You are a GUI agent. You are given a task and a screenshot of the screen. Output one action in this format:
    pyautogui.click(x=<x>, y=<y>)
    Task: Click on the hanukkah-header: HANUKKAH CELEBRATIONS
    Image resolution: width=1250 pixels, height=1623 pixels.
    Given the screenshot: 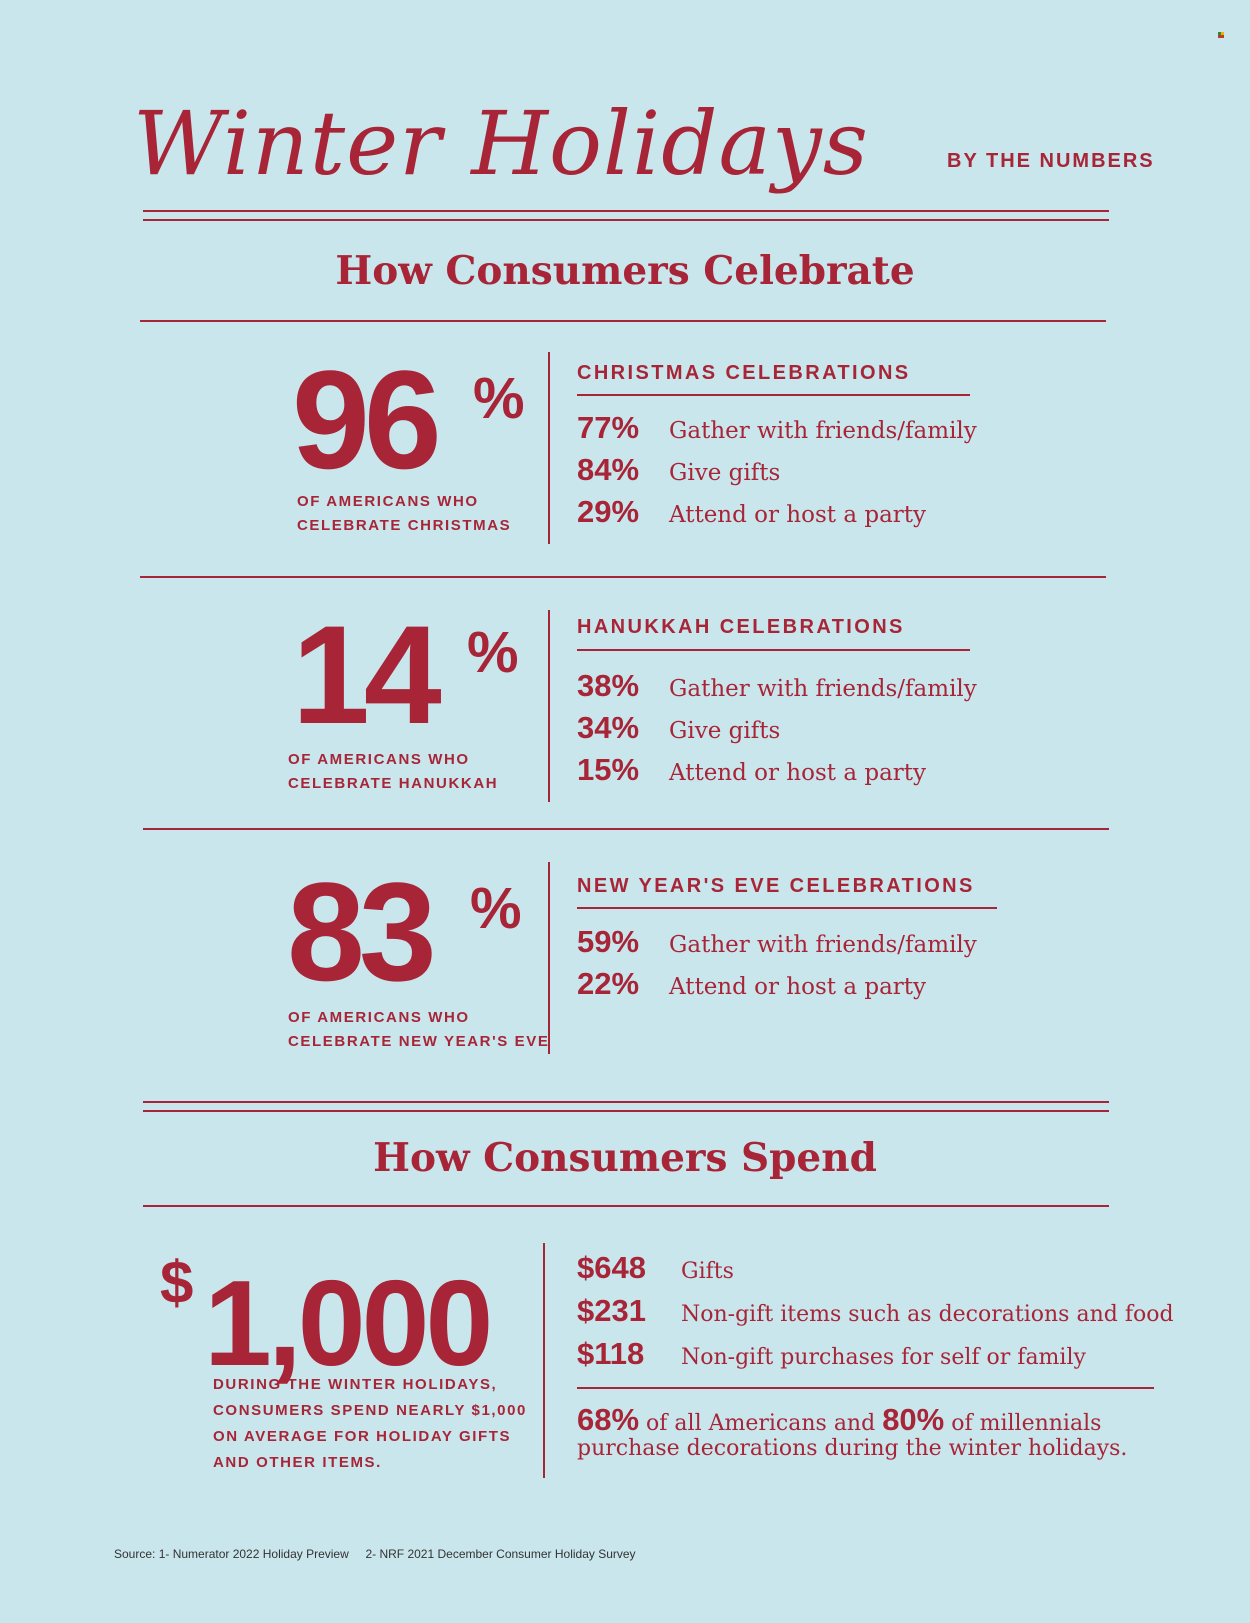 What is the action you would take?
    pyautogui.click(x=741, y=627)
    